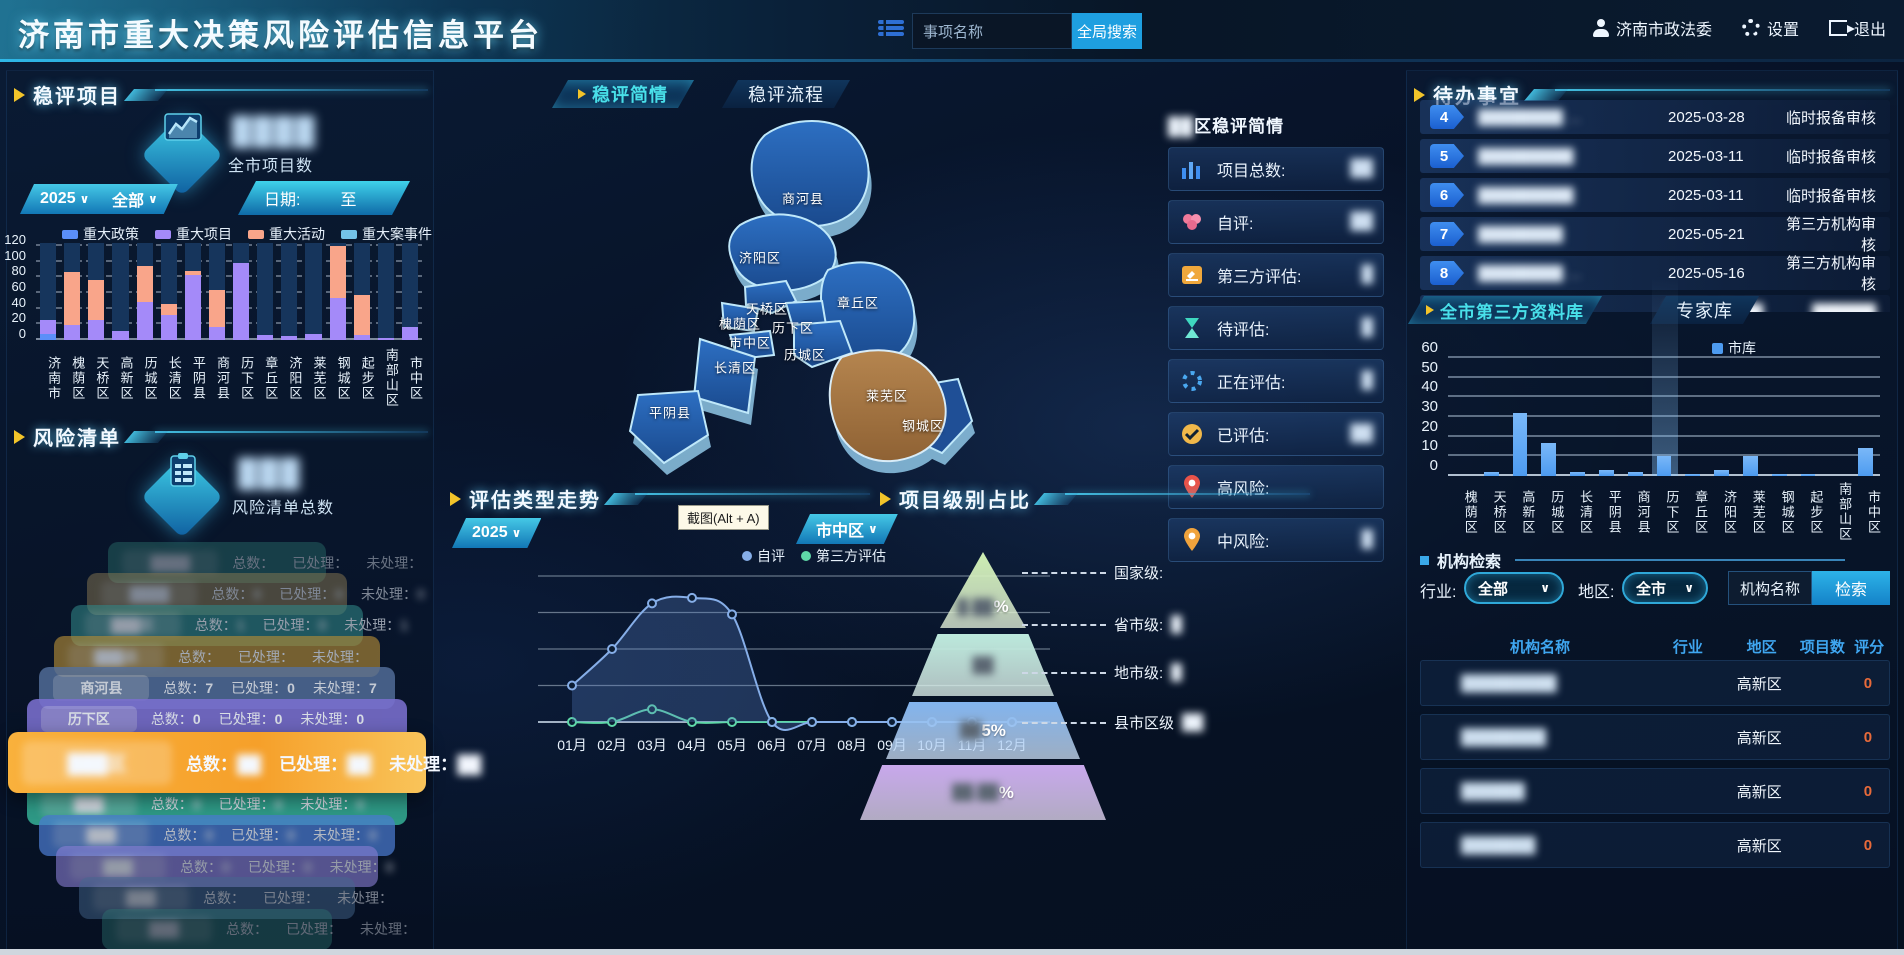 Image resolution: width=1904 pixels, height=955 pixels. What do you see at coordinates (623, 94) in the screenshot?
I see `tab-stability-brief: 稳评简情` at bounding box center [623, 94].